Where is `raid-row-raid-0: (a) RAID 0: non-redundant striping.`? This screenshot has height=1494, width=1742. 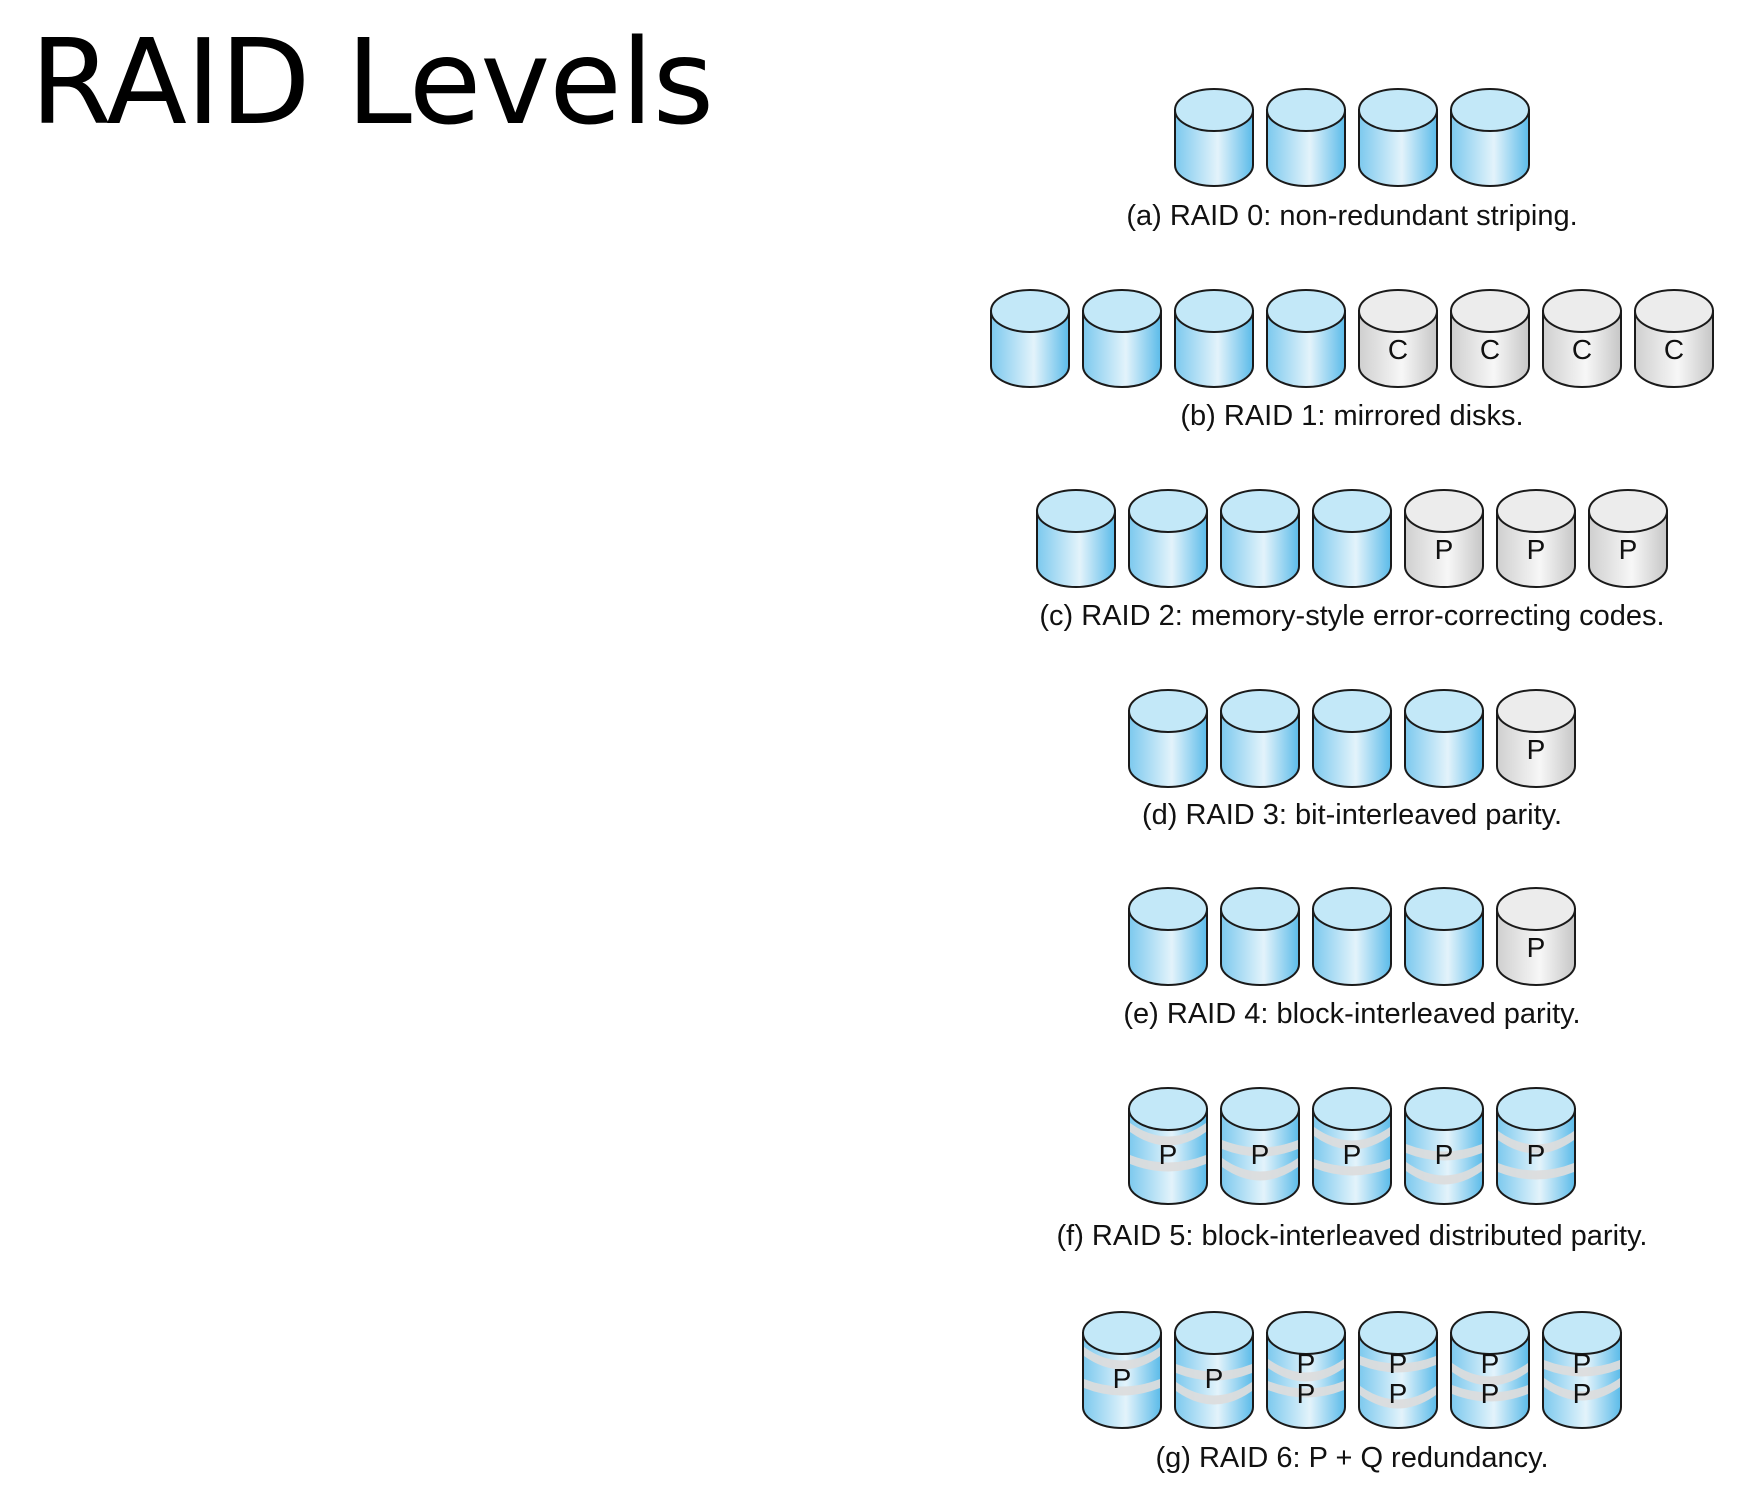
raid-row-raid-0: (a) RAID 0: non-redundant striping. is located at coordinates (1352, 160).